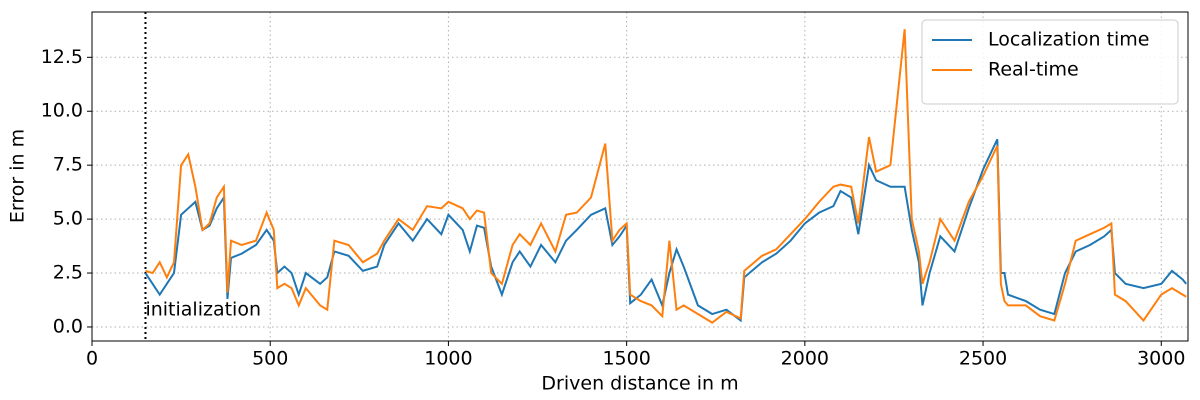  Describe the element at coordinates (68, 165) in the screenshot. I see `y-tick-label: 7.5` at that location.